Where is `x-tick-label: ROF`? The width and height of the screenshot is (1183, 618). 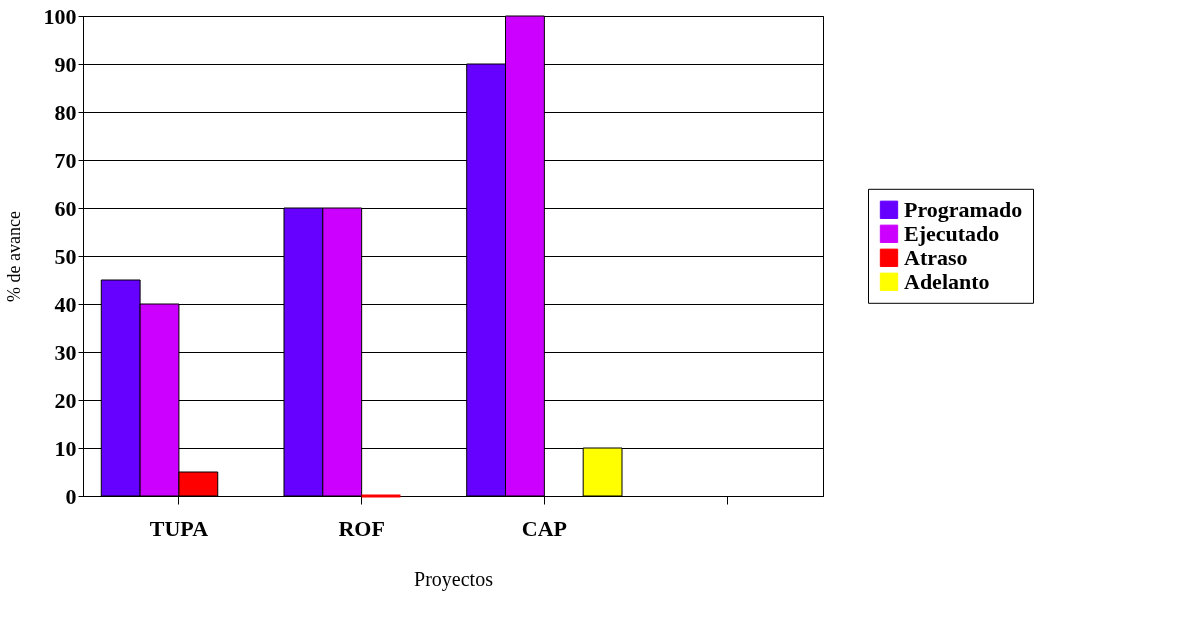
x-tick-label: ROF is located at coordinates (361, 528).